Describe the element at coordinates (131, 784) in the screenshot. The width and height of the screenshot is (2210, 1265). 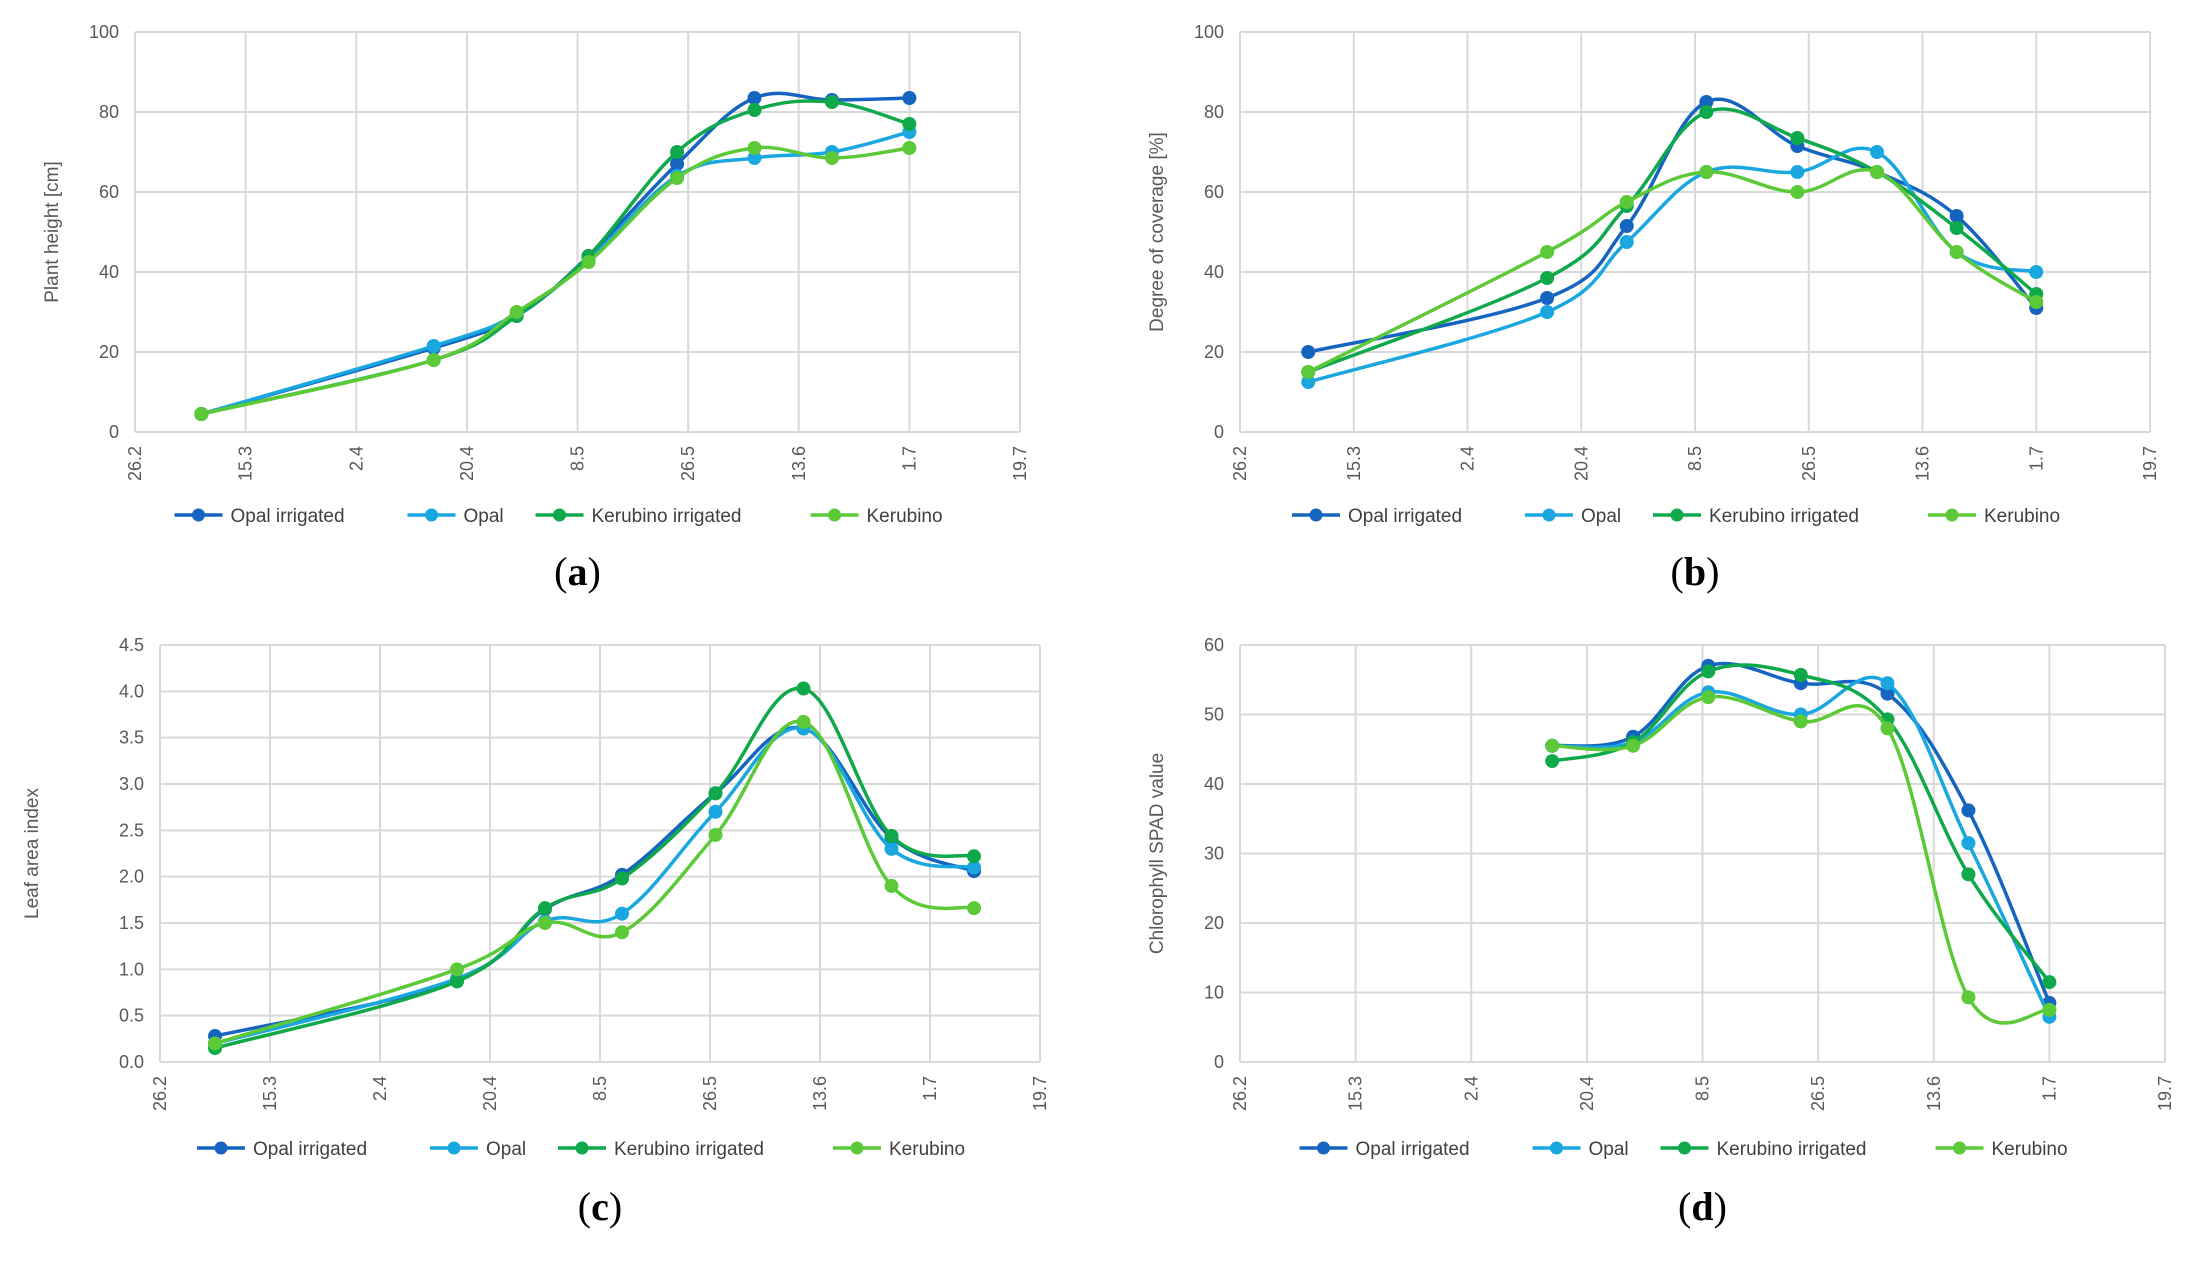
I see `y-tick-label: 3.0` at that location.